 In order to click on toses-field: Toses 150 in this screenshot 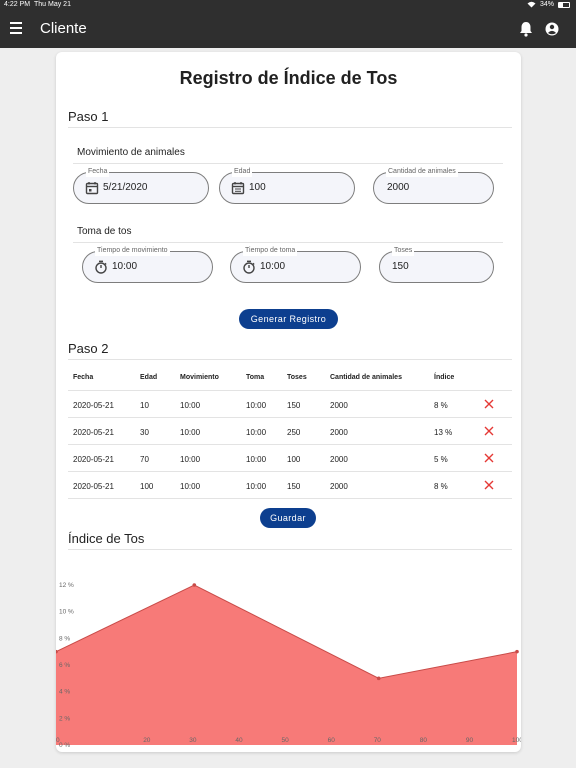, I will do `click(436, 264)`.